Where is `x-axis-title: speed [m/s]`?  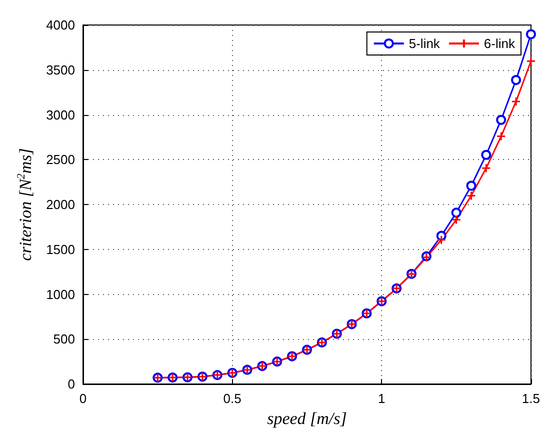
x-axis-title: speed [m/s] is located at coordinates (307, 418).